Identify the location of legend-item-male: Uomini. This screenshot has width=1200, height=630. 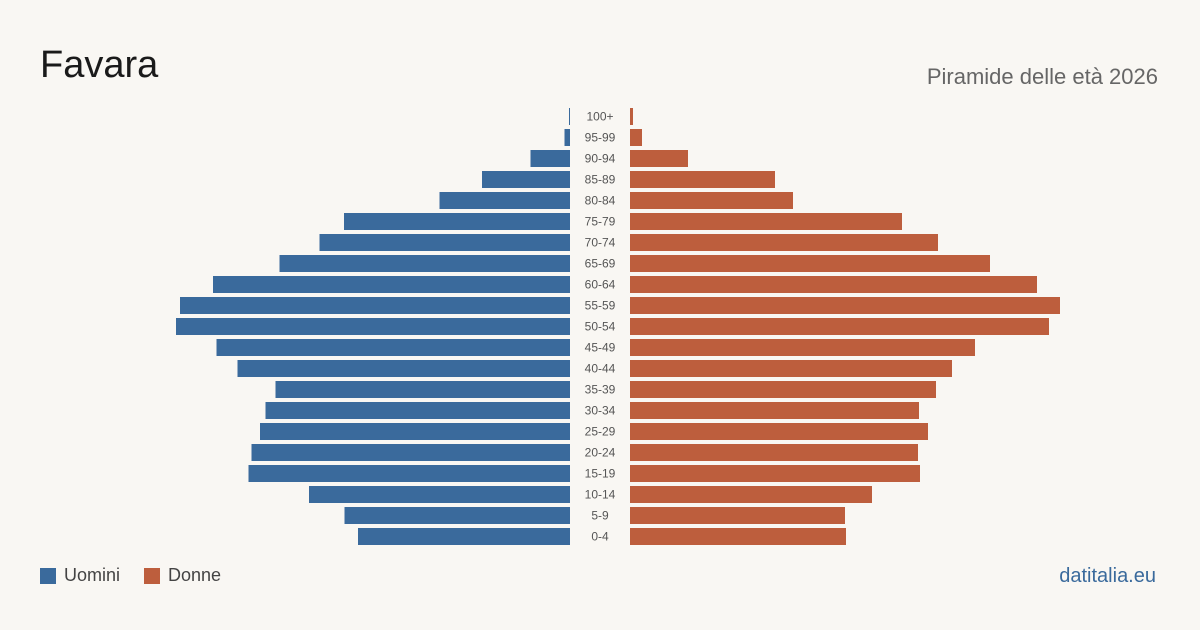
(80, 575).